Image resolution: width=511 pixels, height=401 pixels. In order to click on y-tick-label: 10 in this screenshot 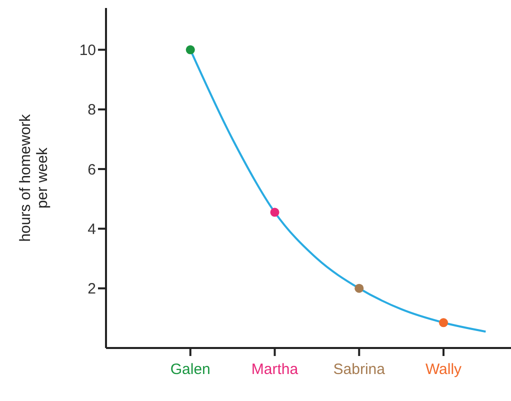, I will do `click(87, 51)`.